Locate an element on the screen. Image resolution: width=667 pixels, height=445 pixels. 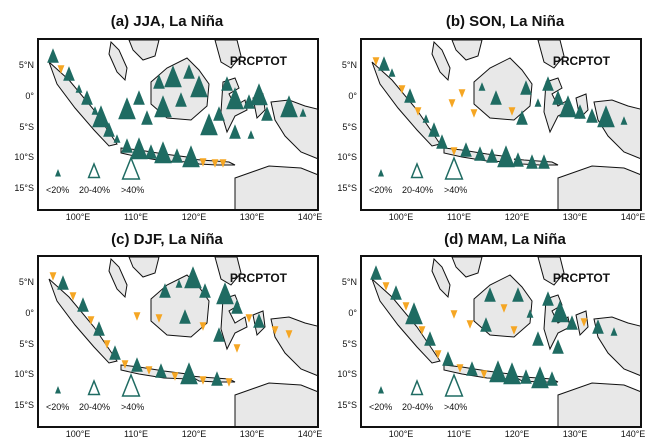
lon-110e-c: 110°E is located at coordinates (136, 434).